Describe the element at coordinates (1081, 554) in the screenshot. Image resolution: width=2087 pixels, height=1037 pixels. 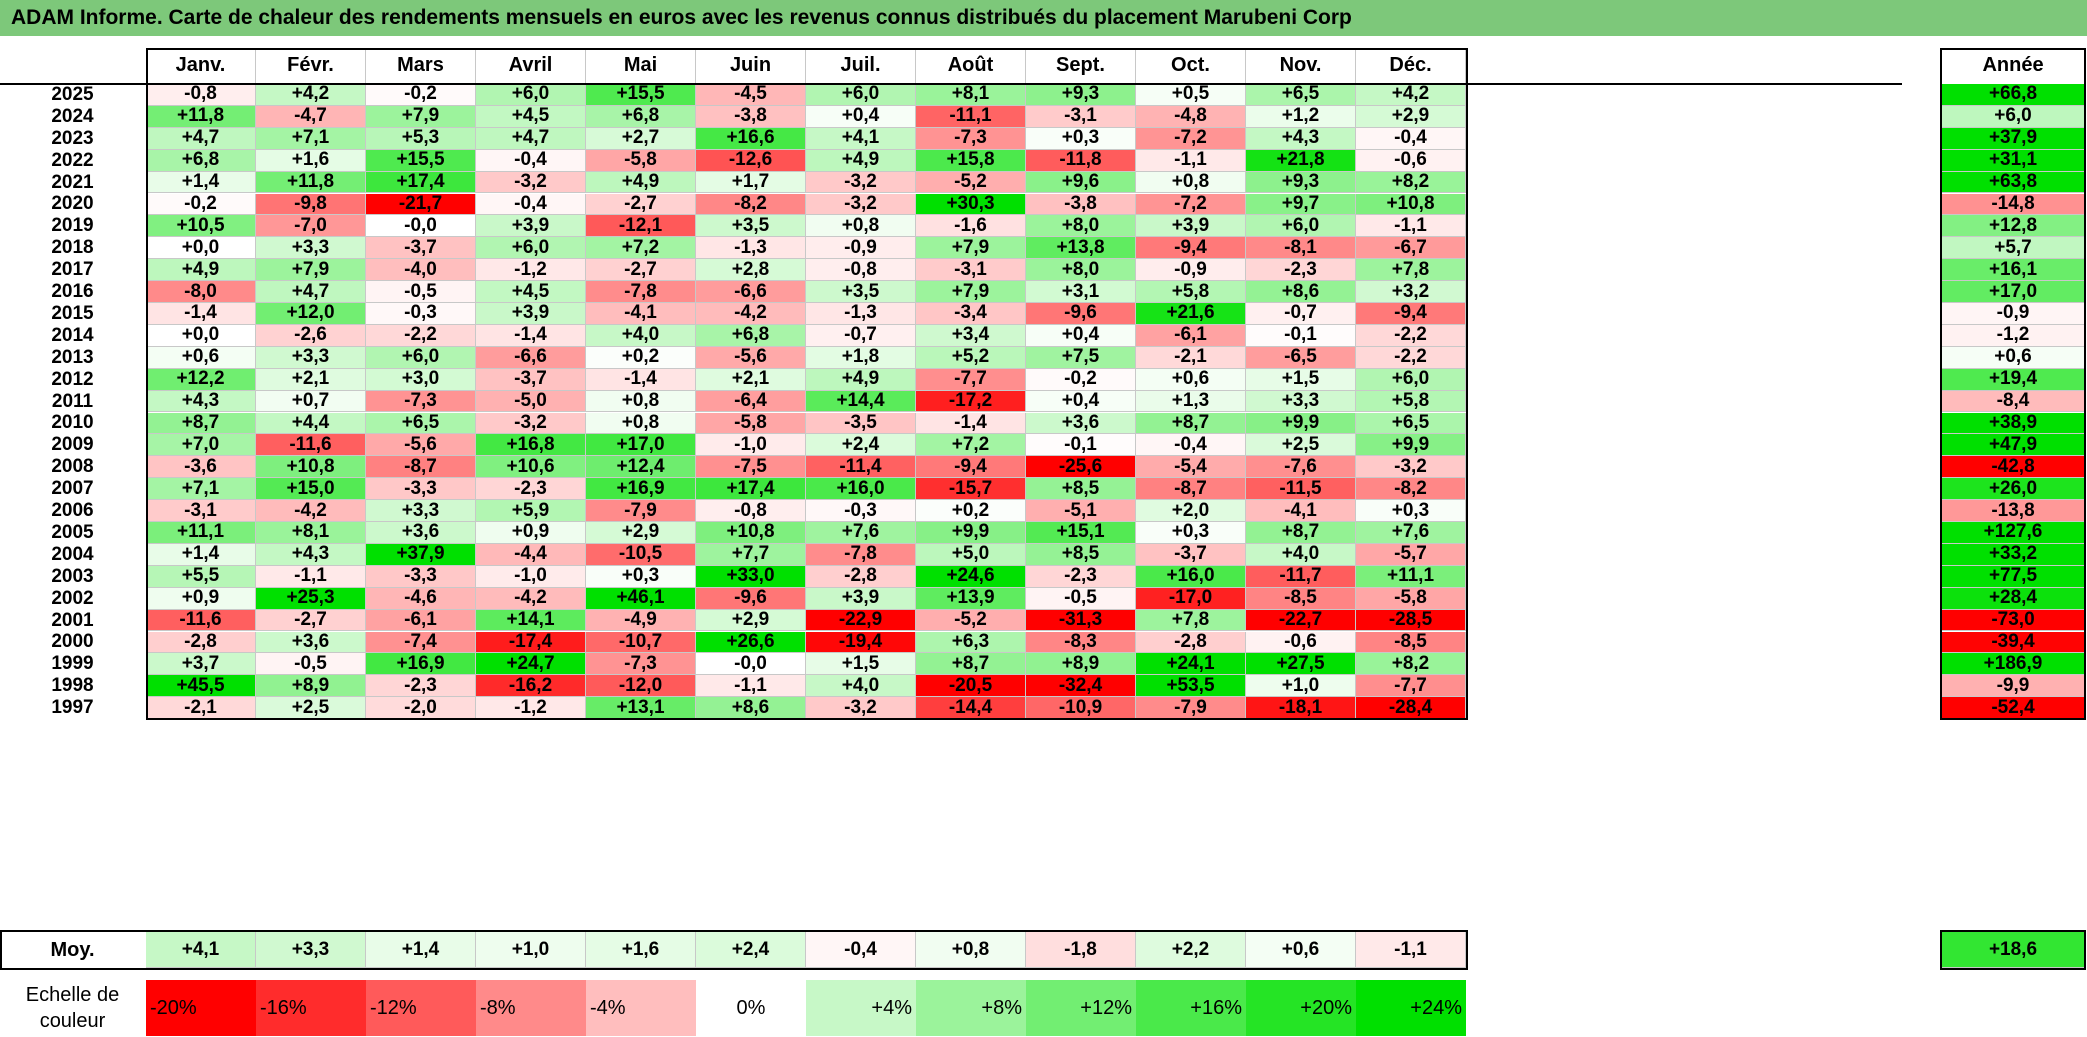
I see `heatmap-cell: +8,5` at that location.